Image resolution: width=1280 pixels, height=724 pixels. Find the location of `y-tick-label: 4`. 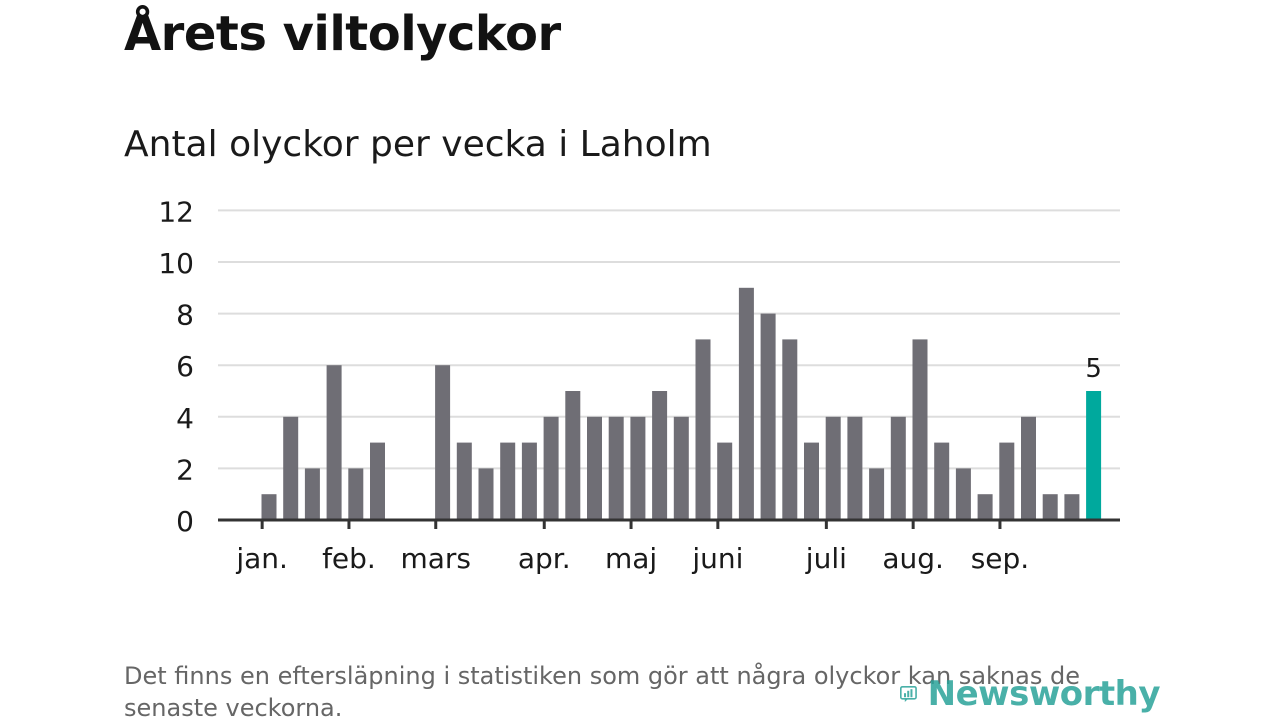

y-tick-label: 4 is located at coordinates (185, 418).